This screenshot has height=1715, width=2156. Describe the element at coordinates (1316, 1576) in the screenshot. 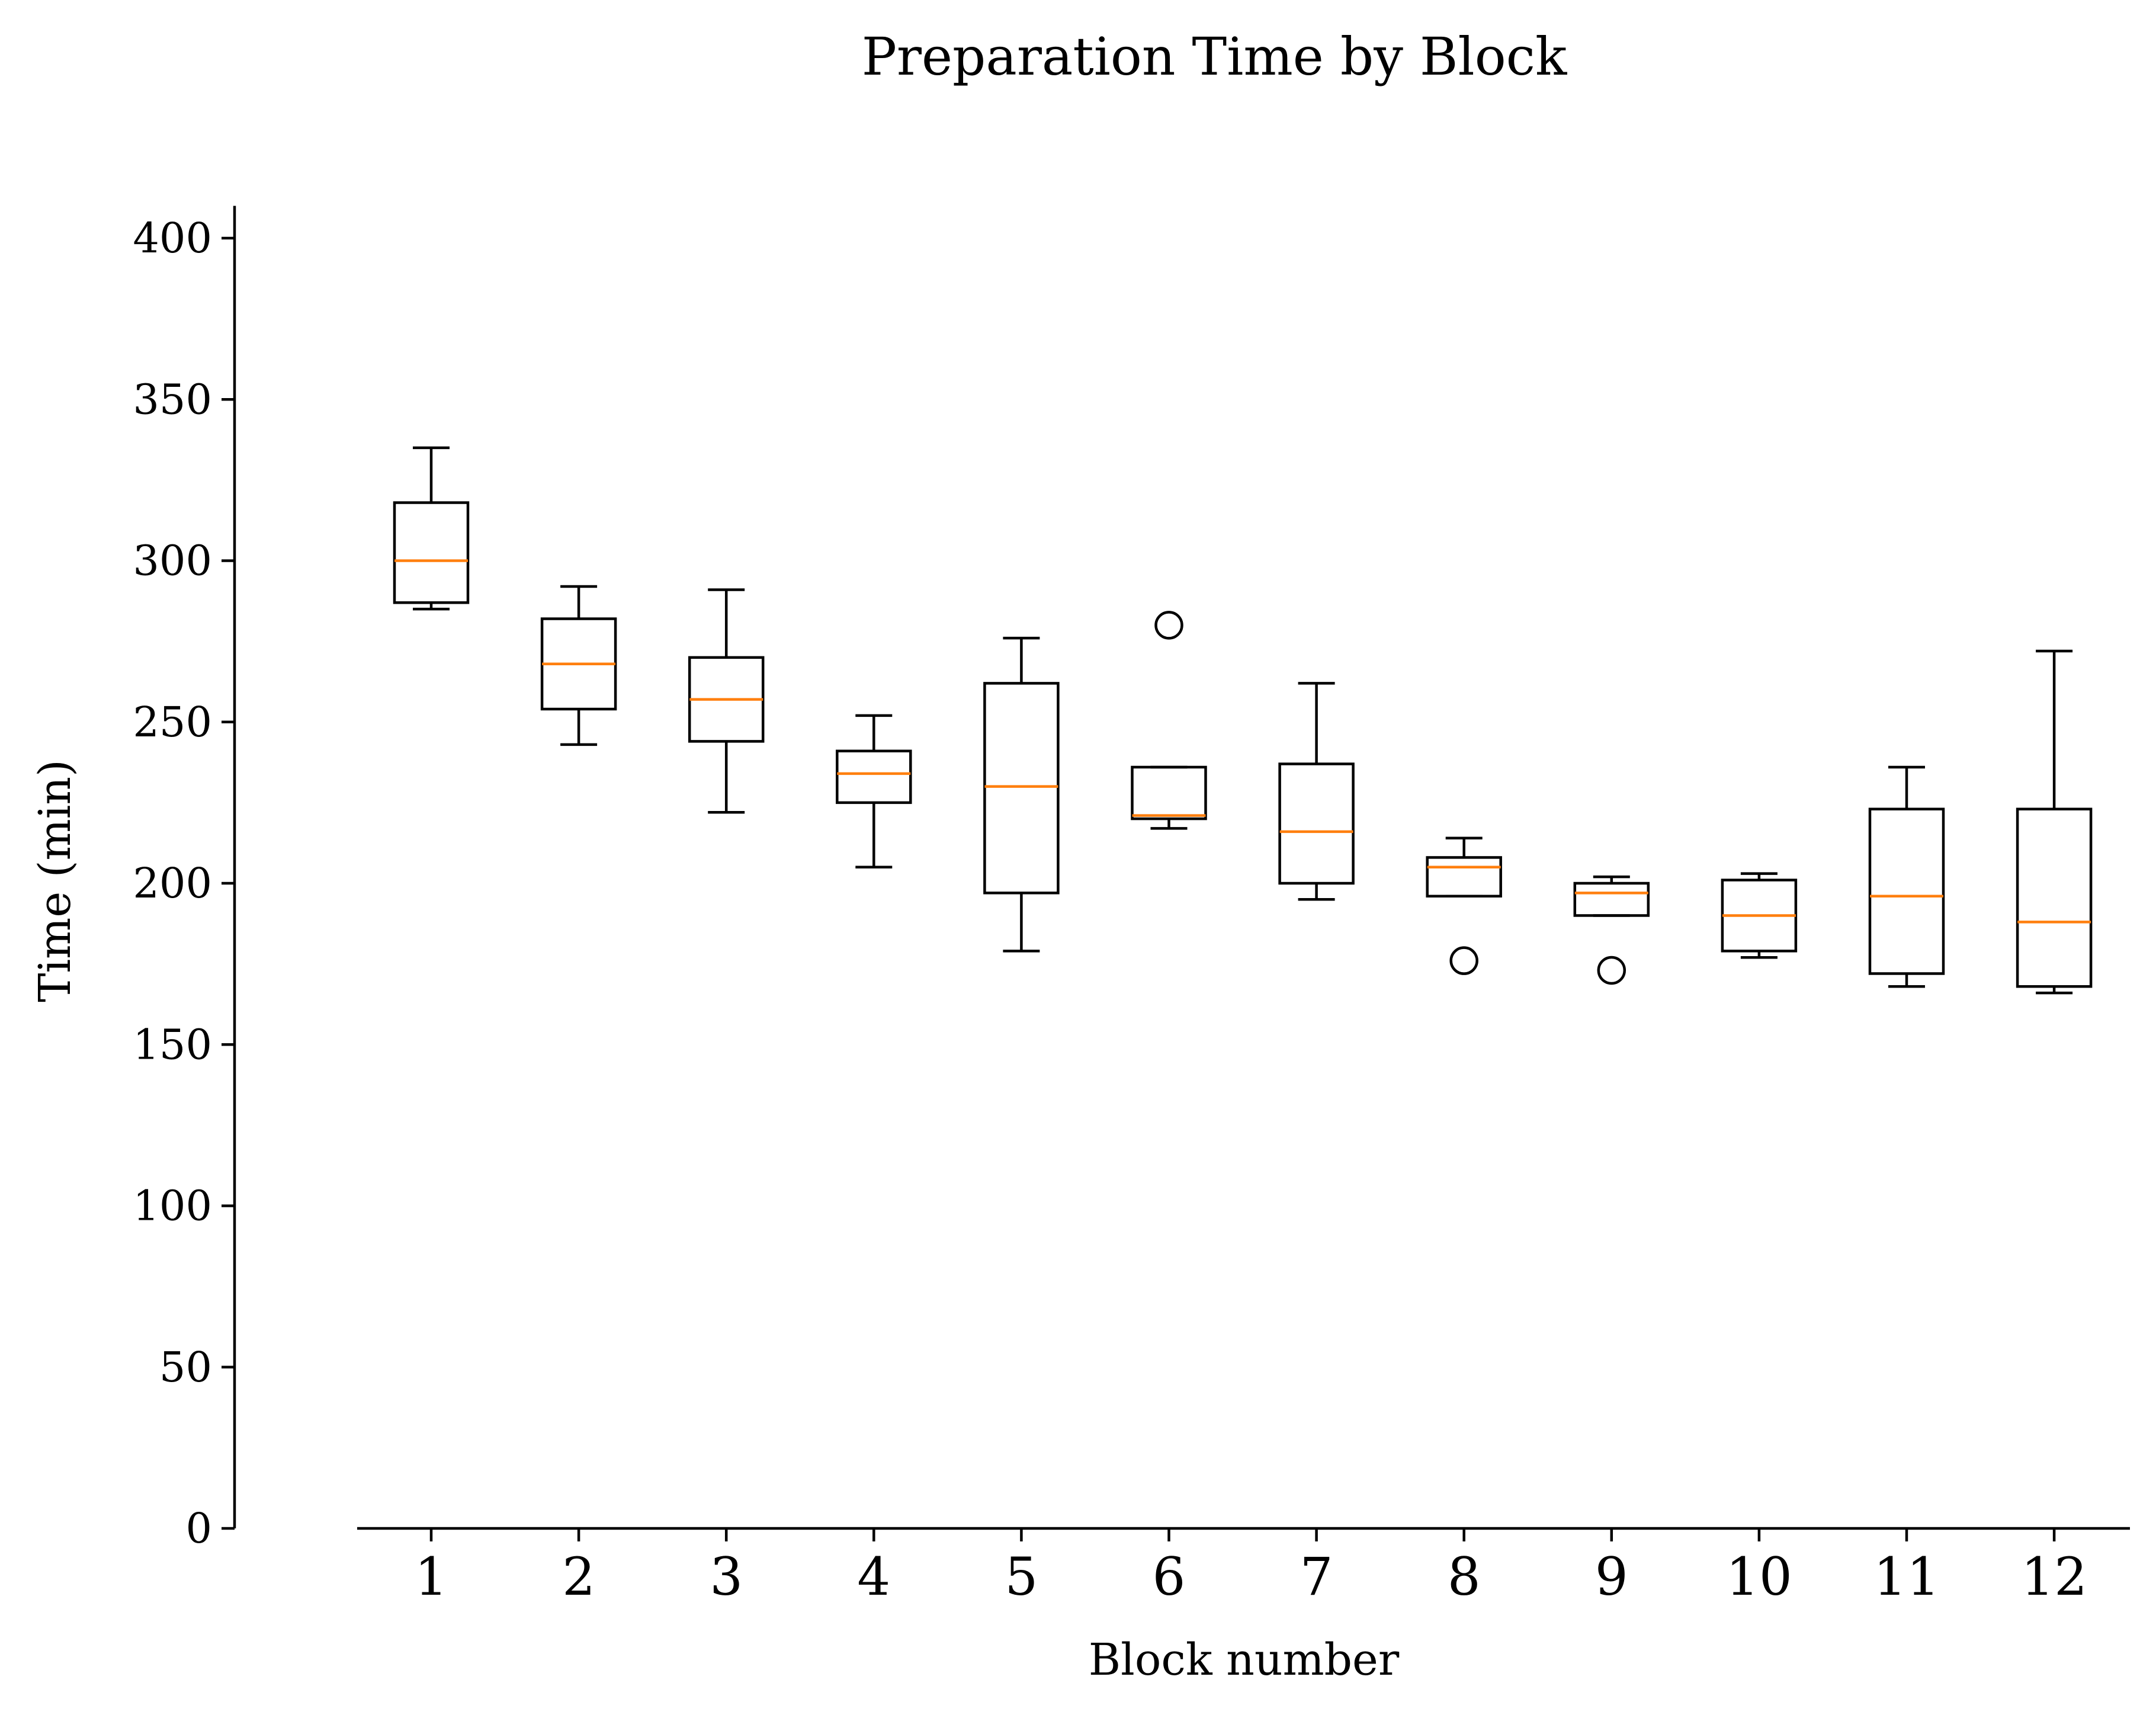

I see `x-tick-label: 7` at that location.